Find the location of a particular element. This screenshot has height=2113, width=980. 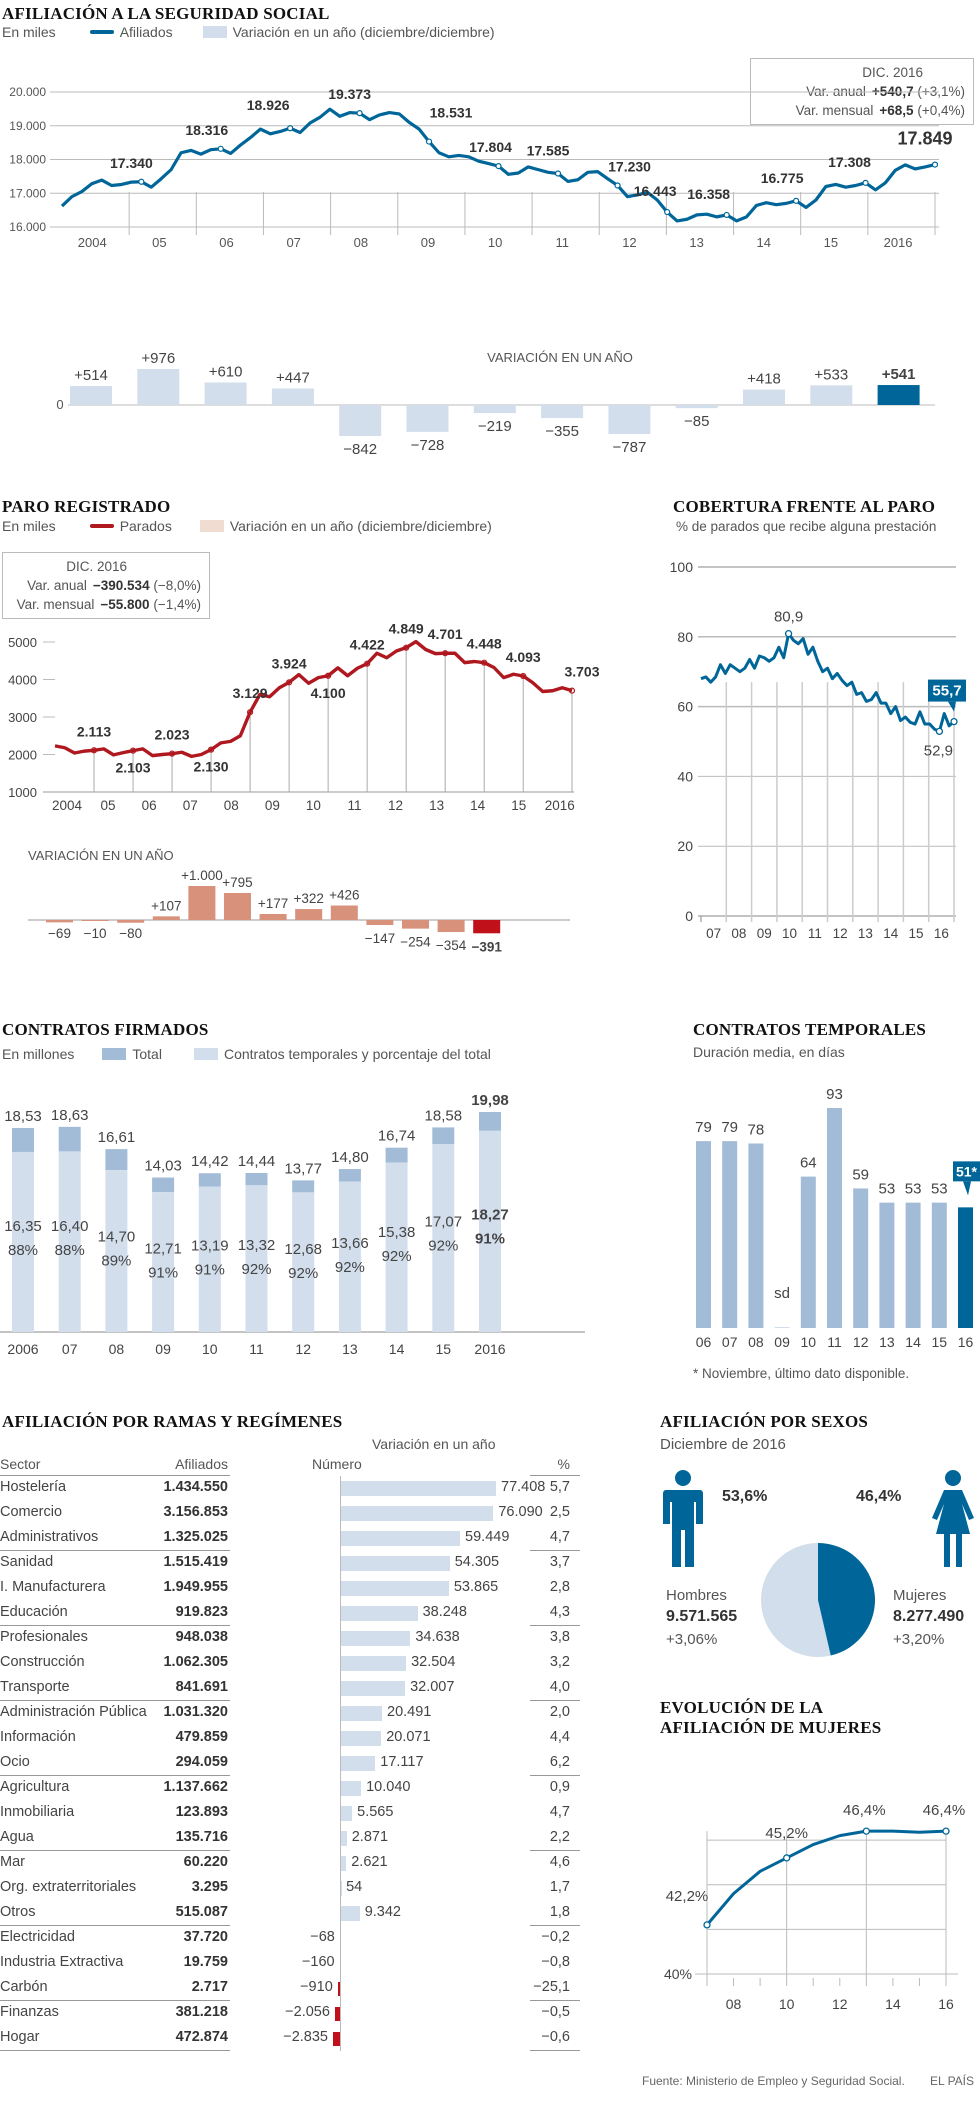

total-label: 18,63 is located at coordinates (70, 1115).